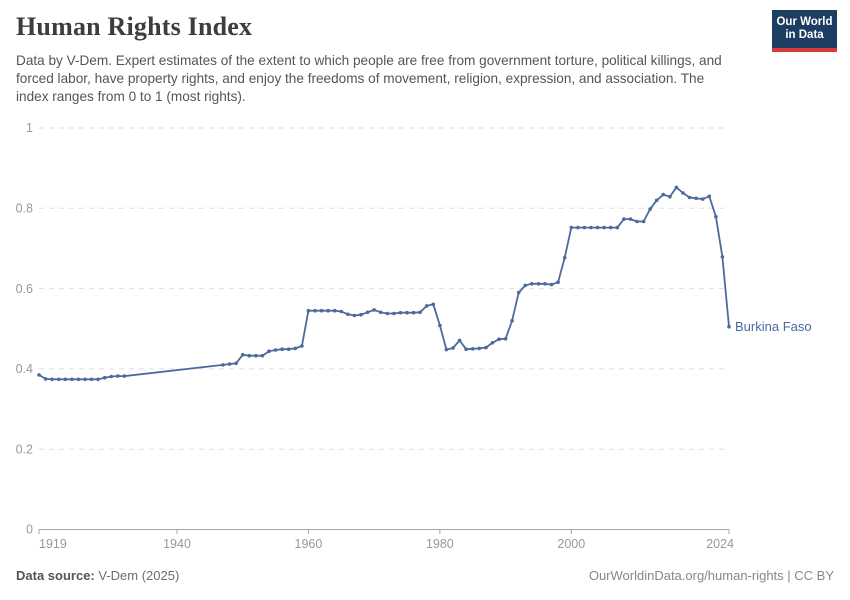  I want to click on y-axis-tick-label: 1, so click(29, 128).